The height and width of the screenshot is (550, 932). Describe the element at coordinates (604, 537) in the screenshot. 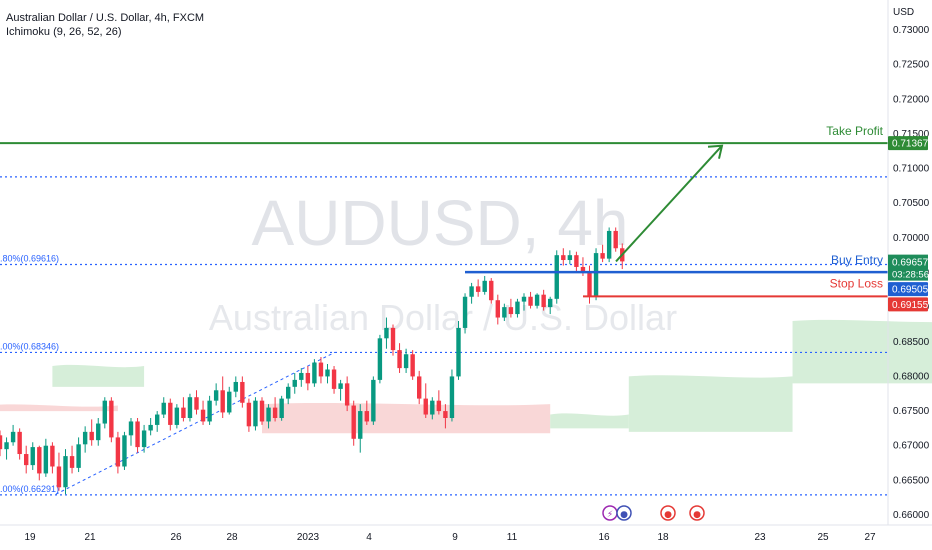

I see `time-tick-label: 16` at that location.